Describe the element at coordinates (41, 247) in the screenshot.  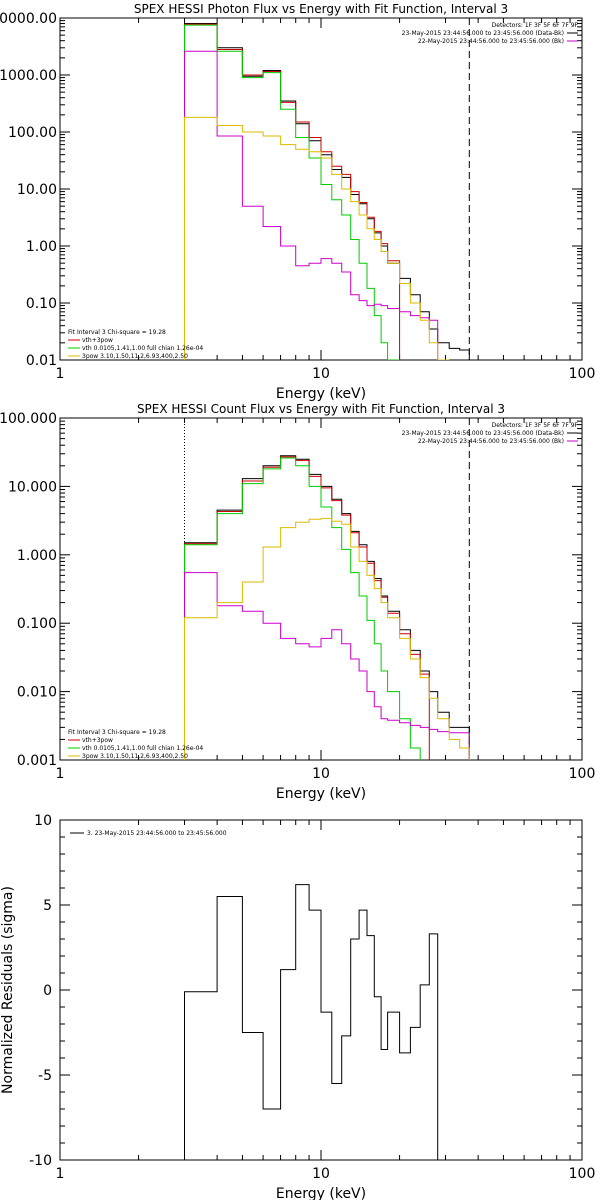
I see `y-tick-label: 1.00` at that location.